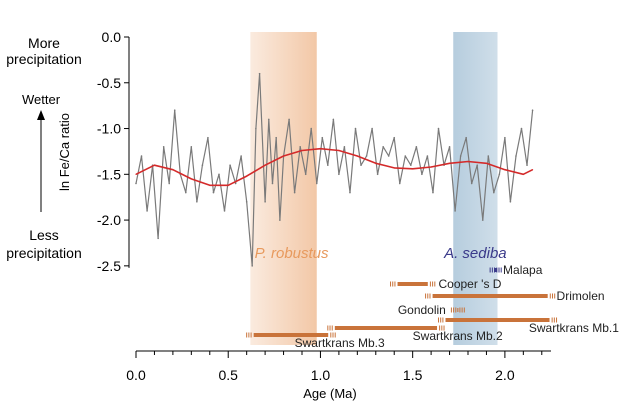 The height and width of the screenshot is (406, 622). What do you see at coordinates (422, 310) in the screenshot?
I see `site-label: Gondolin` at bounding box center [422, 310].